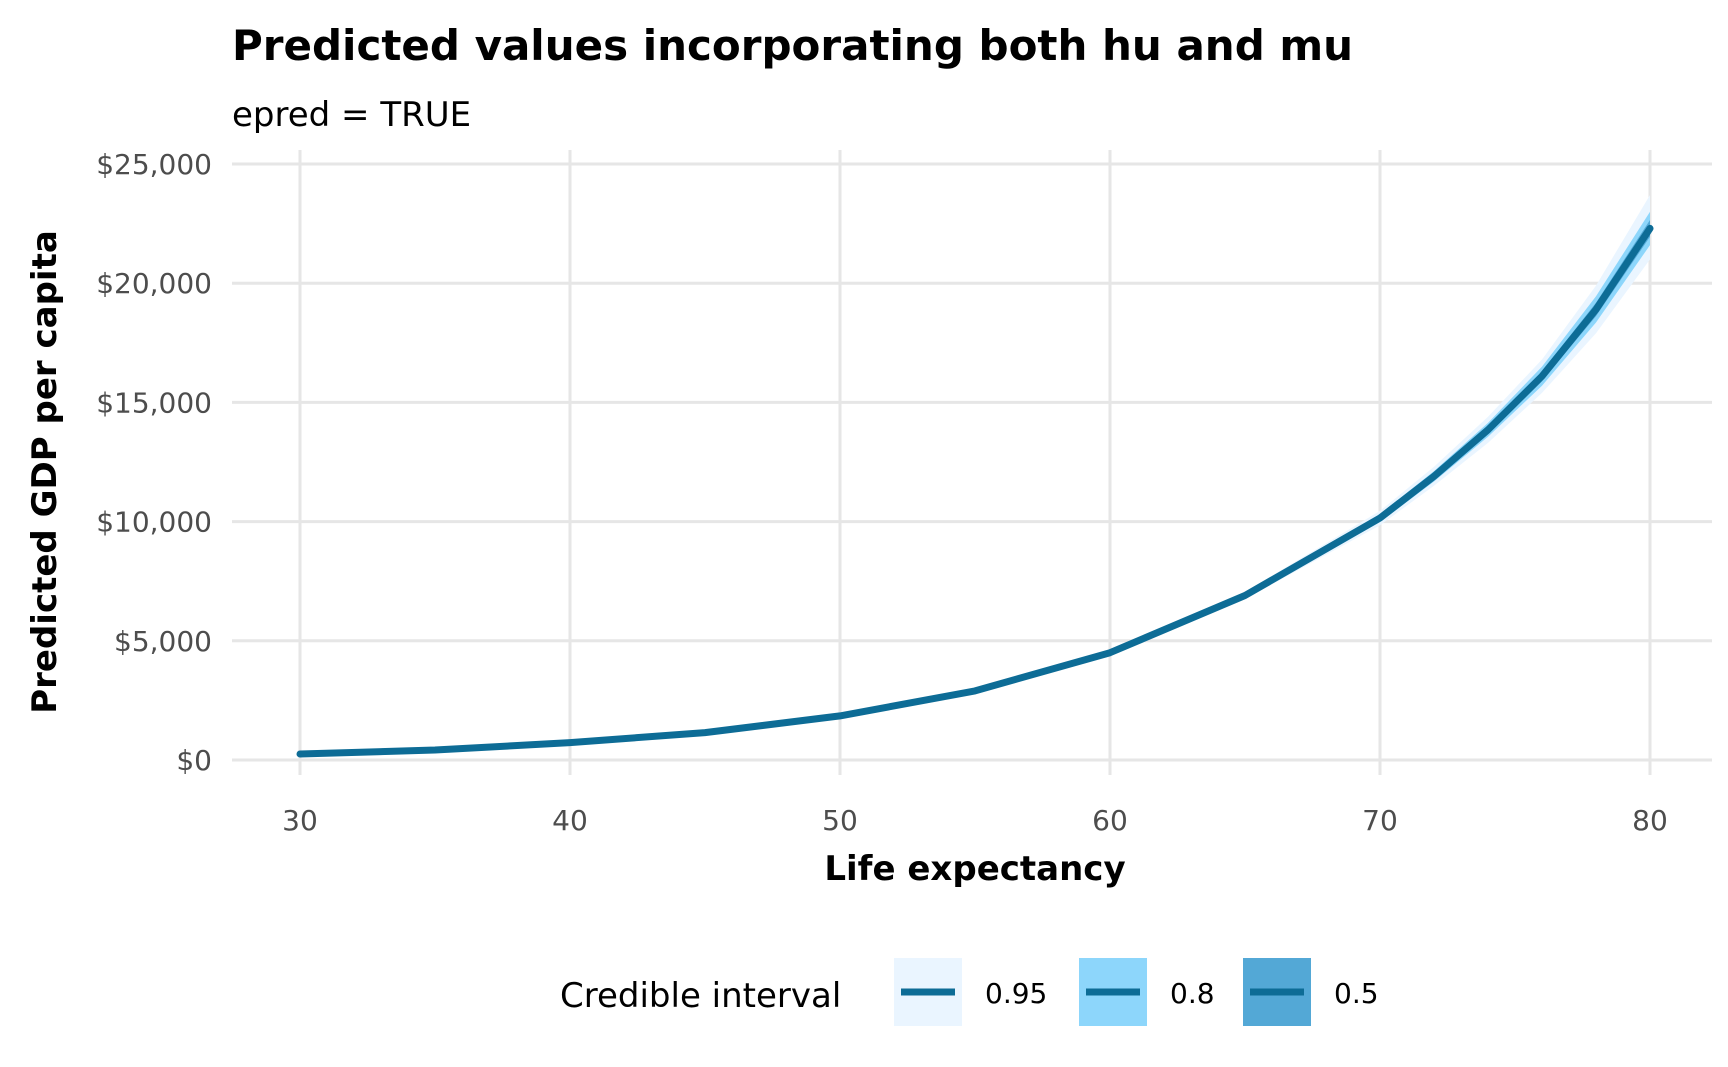  Describe the element at coordinates (194, 760) in the screenshot. I see `y-tick-label: $0` at that location.